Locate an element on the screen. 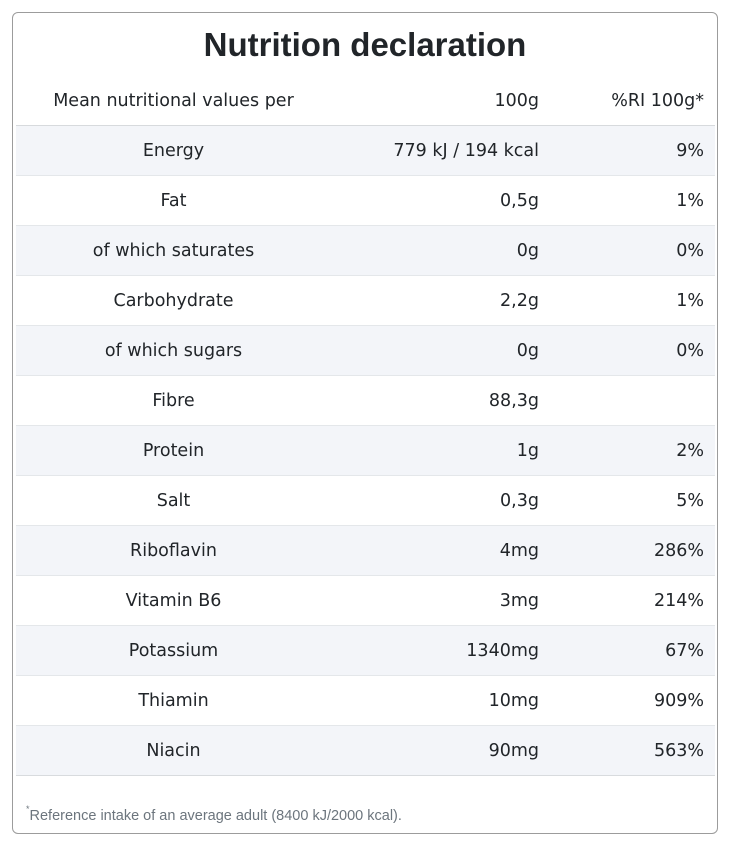 The height and width of the screenshot is (846, 731). nutrient-name: Niacin is located at coordinates (173, 751).